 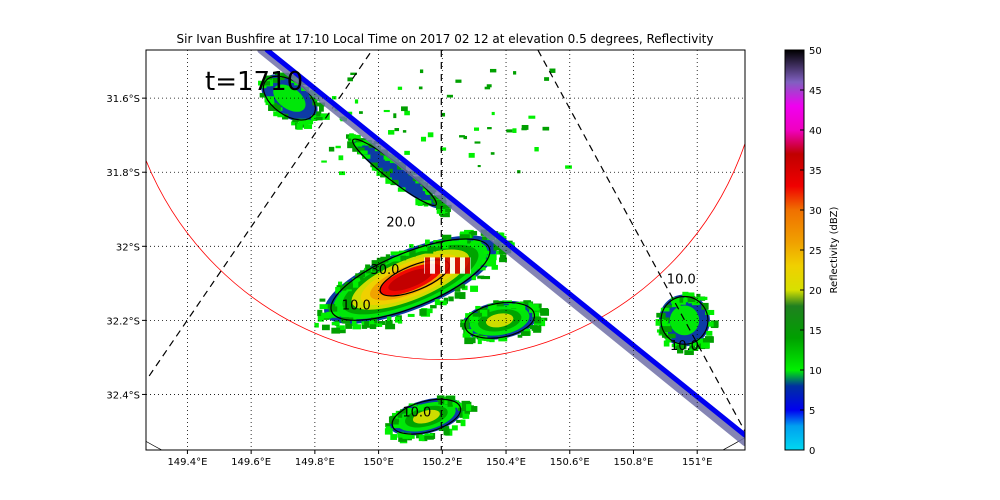 I want to click on y-tick-label: 32.2°S, so click(x=123, y=321).